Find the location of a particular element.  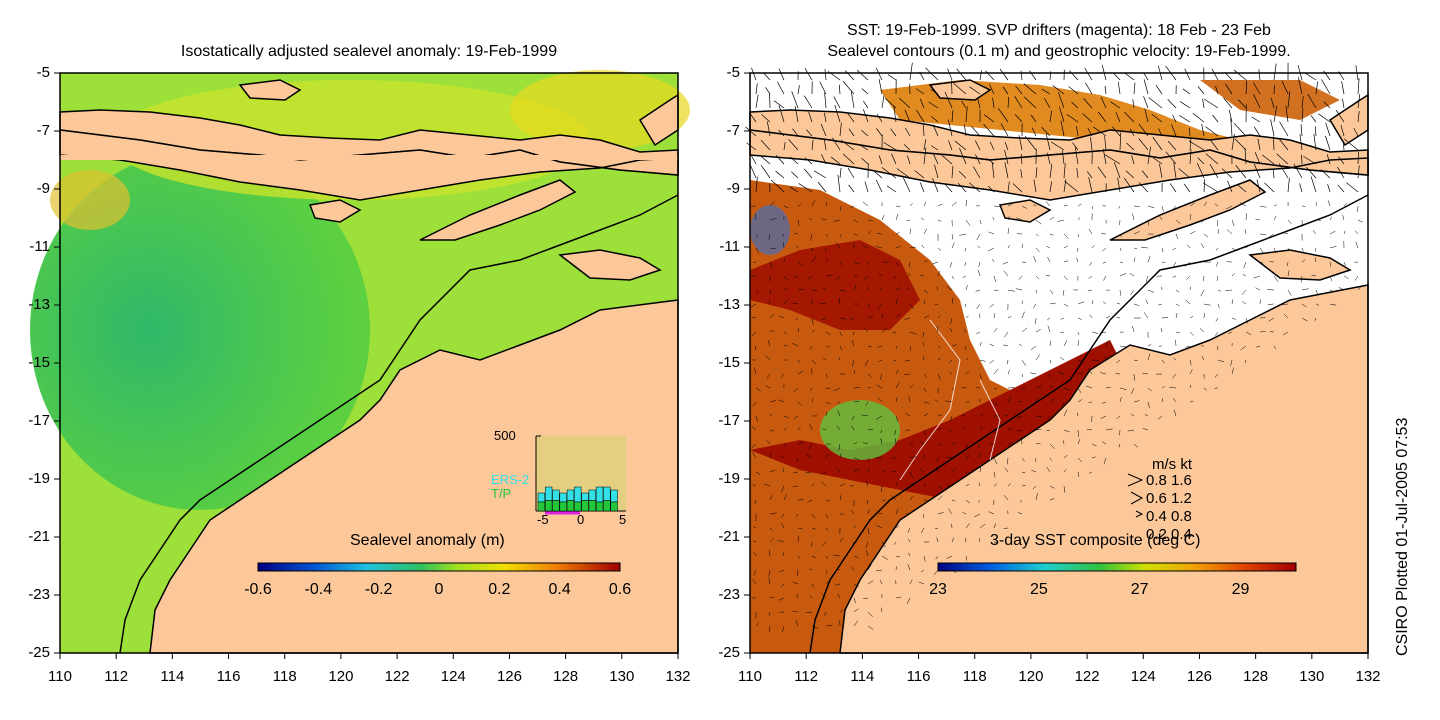

velocity-legend-arrows is located at coordinates (1135, 495).